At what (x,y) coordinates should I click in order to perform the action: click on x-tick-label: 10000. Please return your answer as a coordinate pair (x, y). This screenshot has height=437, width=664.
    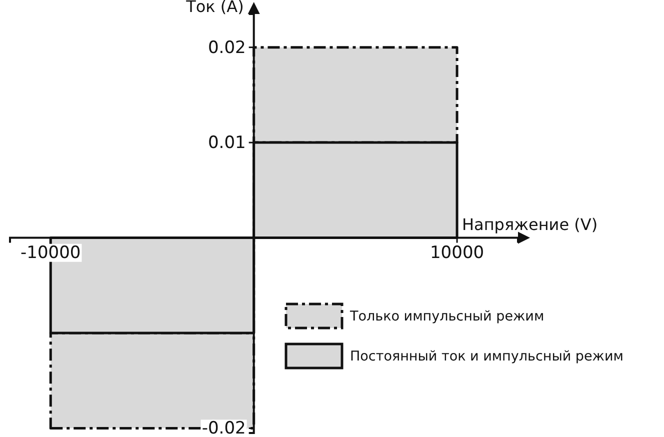
    Looking at the image, I should click on (457, 252).